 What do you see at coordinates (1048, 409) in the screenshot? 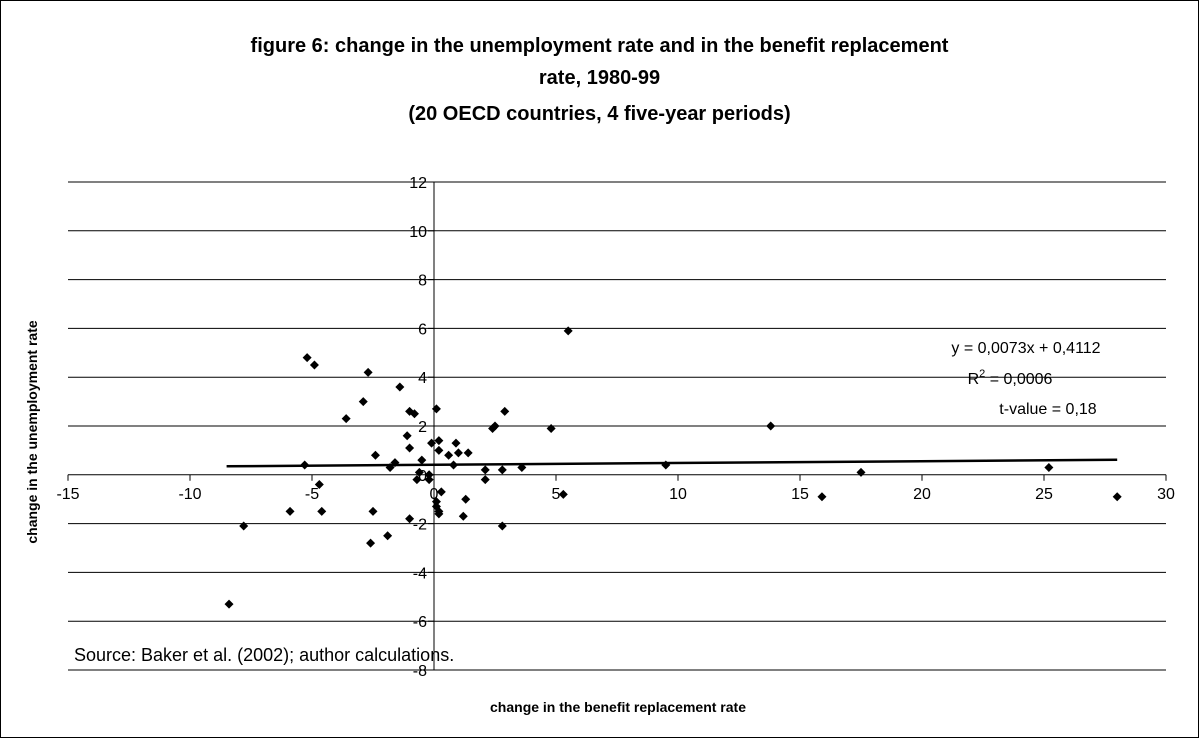
I see `t-value-label: t-value = 0,18` at bounding box center [1048, 409].